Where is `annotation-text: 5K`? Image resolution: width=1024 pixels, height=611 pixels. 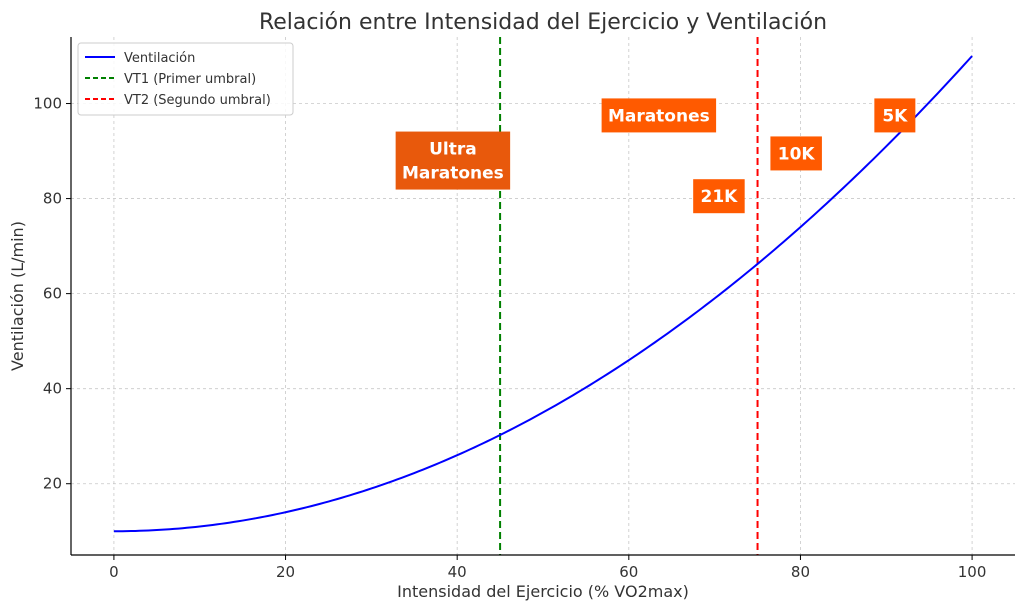
annotation-text: 5K is located at coordinates (895, 116).